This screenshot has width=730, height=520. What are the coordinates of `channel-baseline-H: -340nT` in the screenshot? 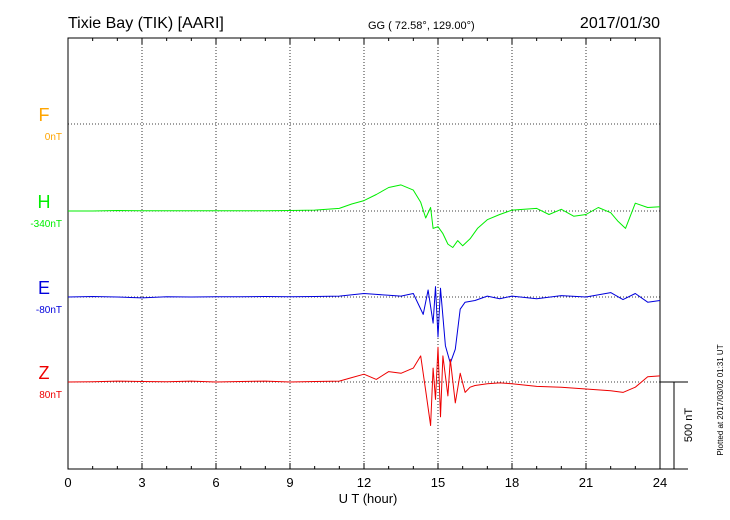 It's located at (46, 224).